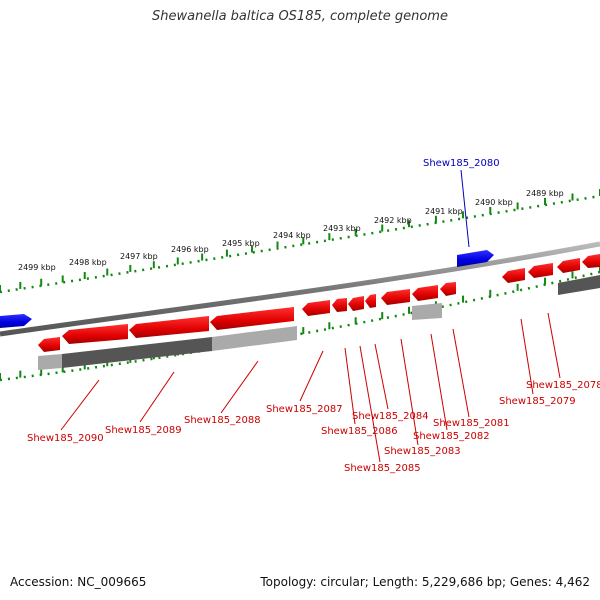 This screenshot has height=600, width=600. I want to click on kbp-label: 2491 kbp, so click(444, 211).